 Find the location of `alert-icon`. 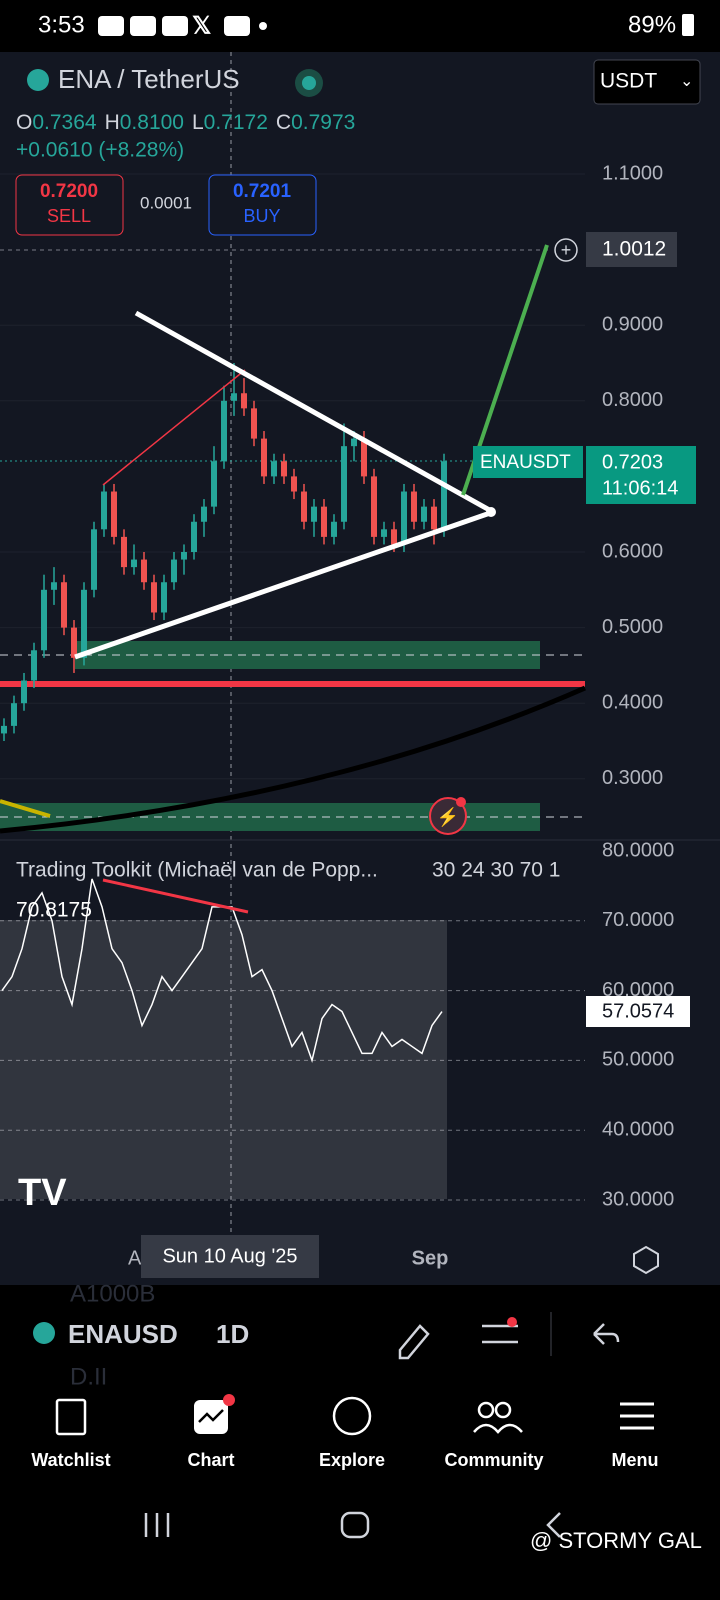

alert-icon is located at coordinates (448, 816).